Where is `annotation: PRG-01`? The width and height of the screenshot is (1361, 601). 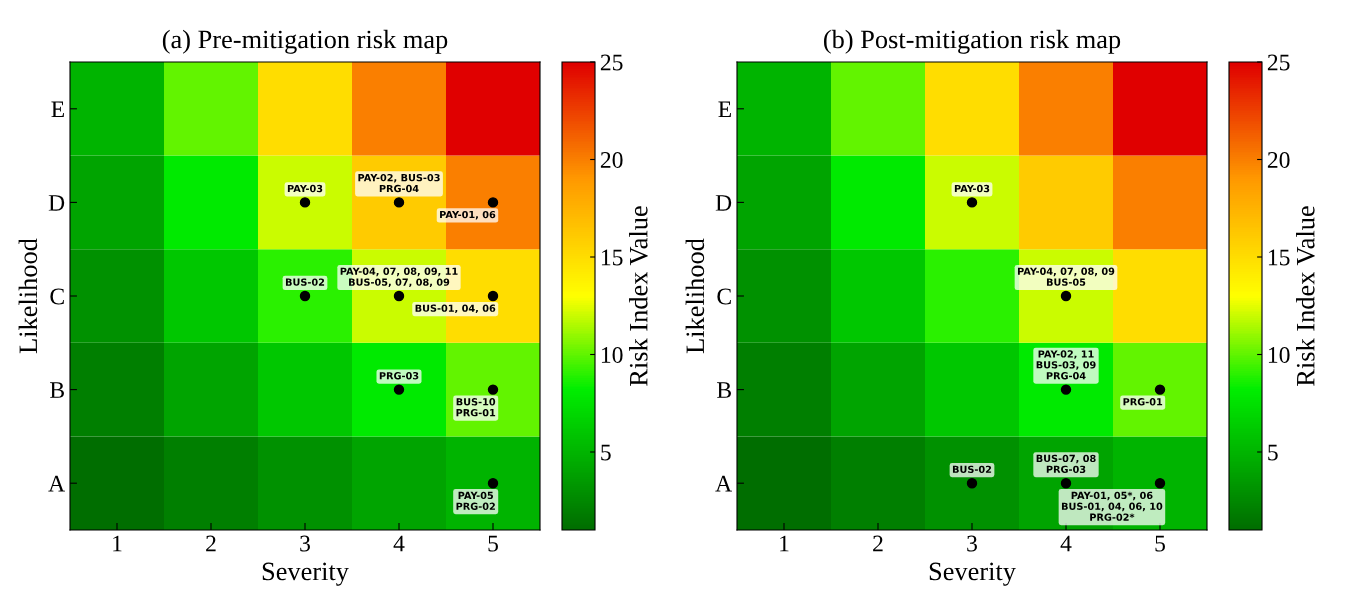
annotation: PRG-01 is located at coordinates (1143, 402).